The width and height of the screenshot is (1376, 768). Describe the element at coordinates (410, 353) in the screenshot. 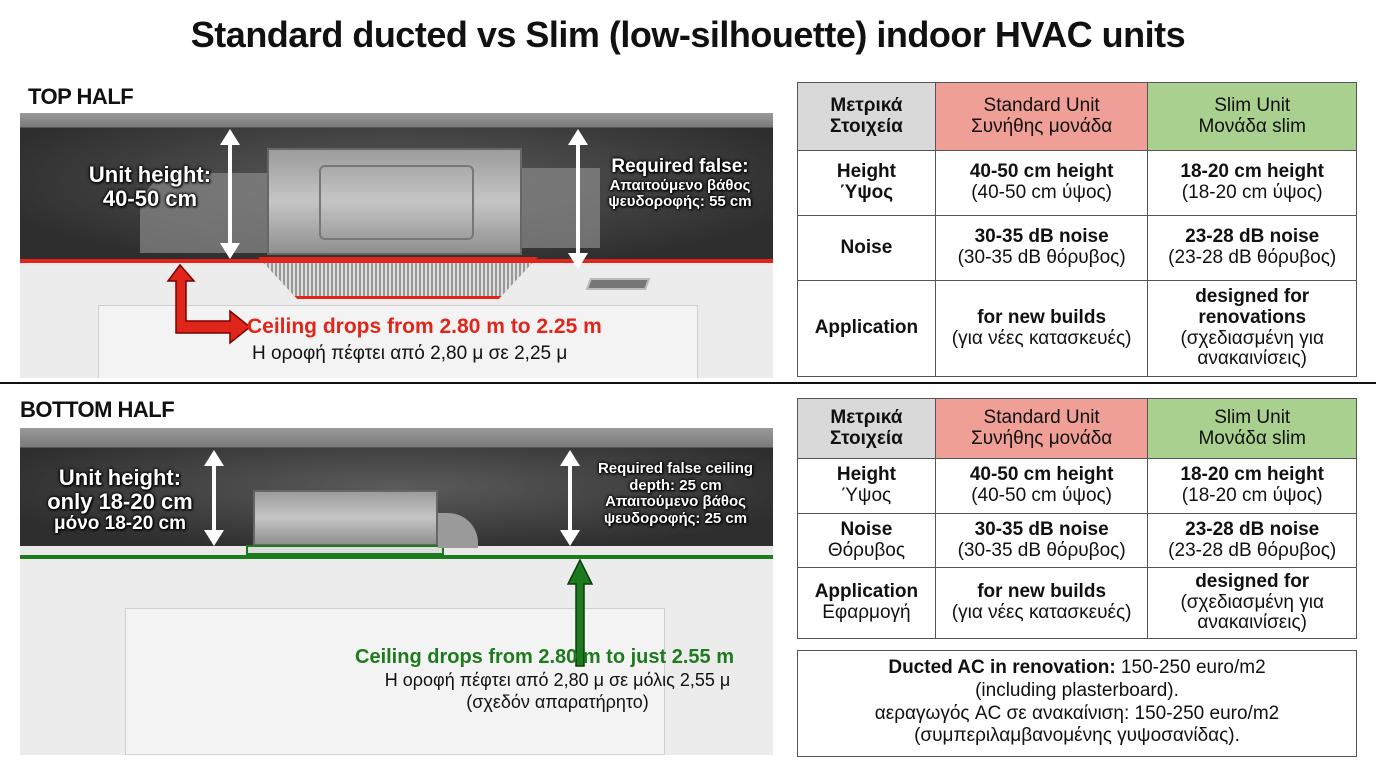

I see `ceiling-drop-gr: Η οροφή πέφτει από 2,80 μ σε 2,25 μ` at that location.